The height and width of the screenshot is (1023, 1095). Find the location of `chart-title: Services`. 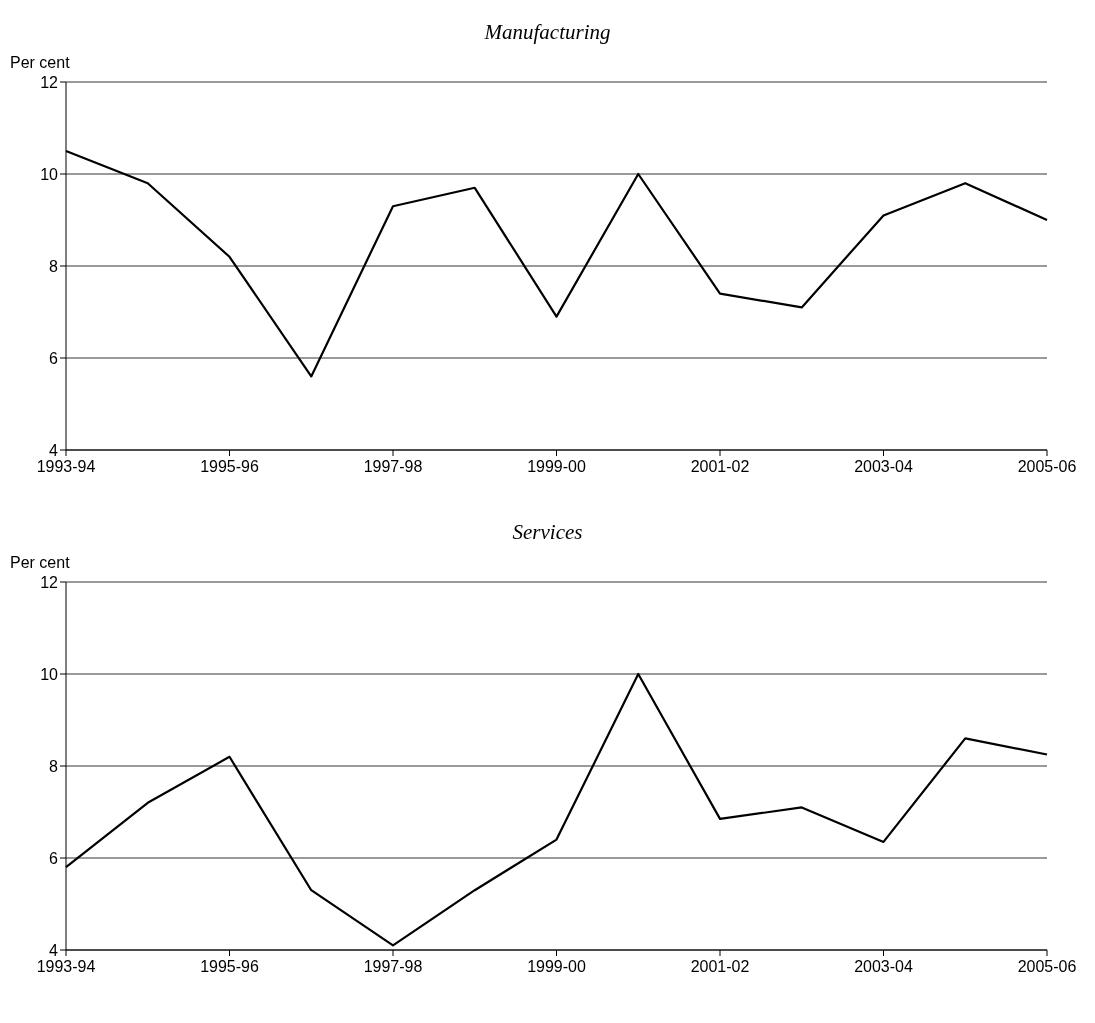

chart-title: Services is located at coordinates (547, 532).